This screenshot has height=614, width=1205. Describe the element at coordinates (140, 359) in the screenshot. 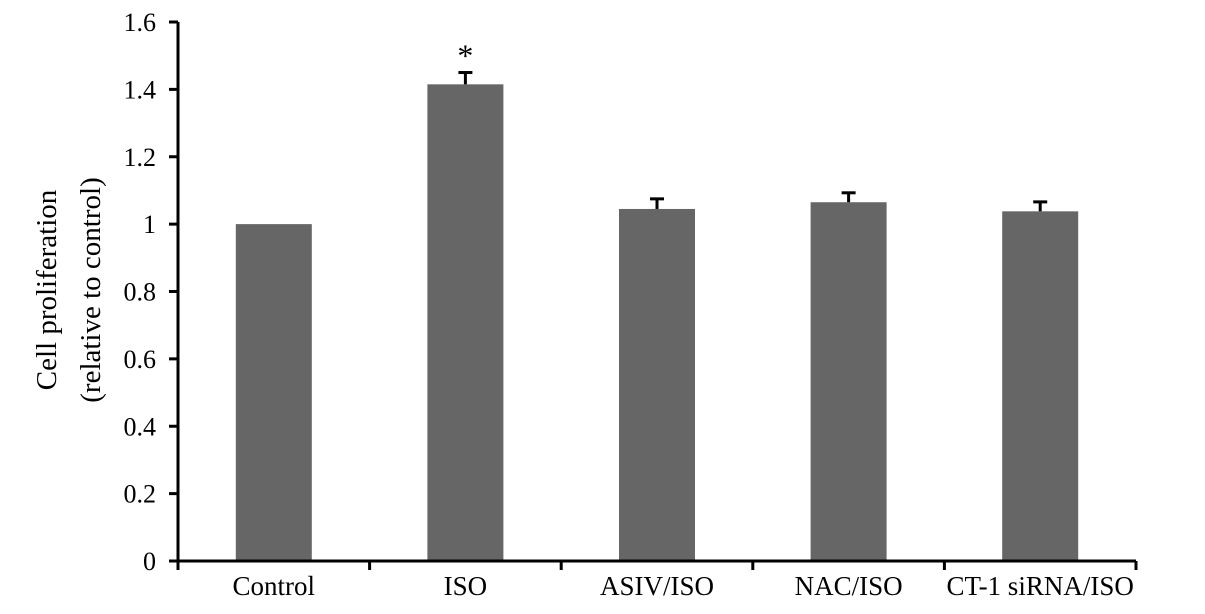

I see `y-tick-label: 0.6` at that location.